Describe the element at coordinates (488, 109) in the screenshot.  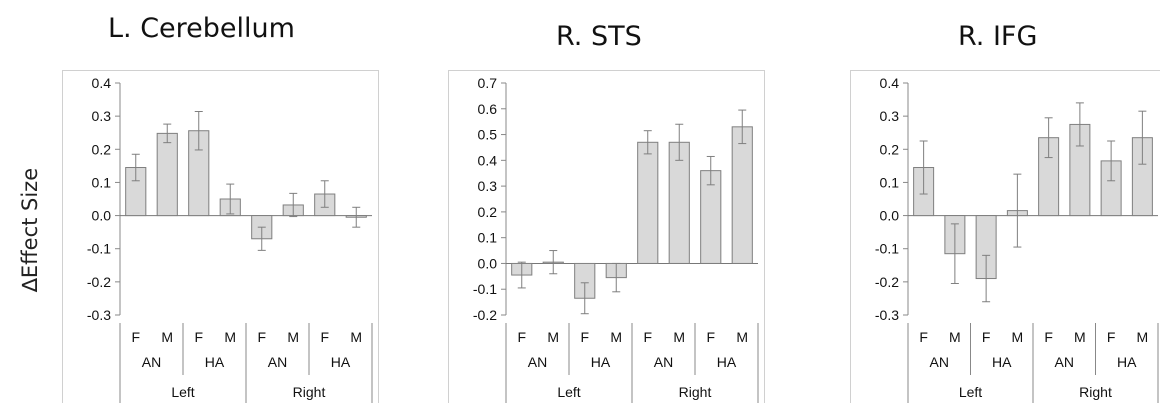
I see `y-tick-label: 0.6` at that location.